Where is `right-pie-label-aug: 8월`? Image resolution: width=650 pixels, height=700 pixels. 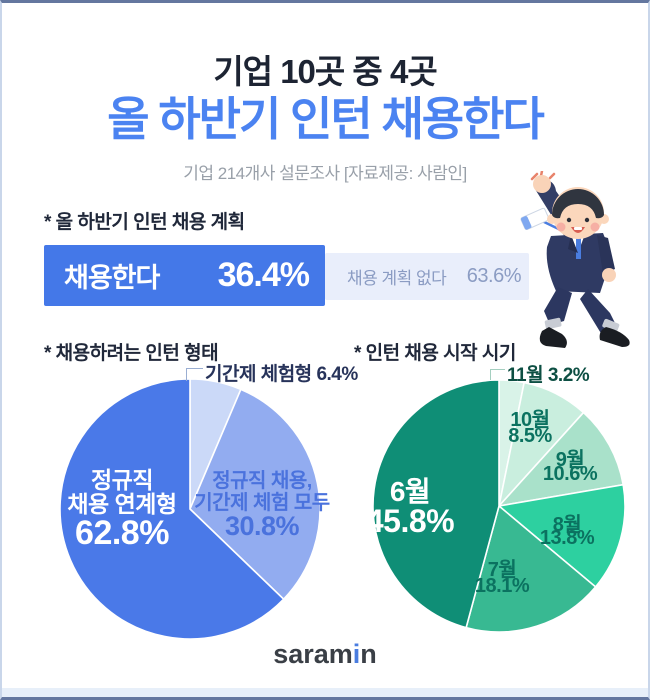 right-pie-label-aug: 8월 is located at coordinates (567, 525).